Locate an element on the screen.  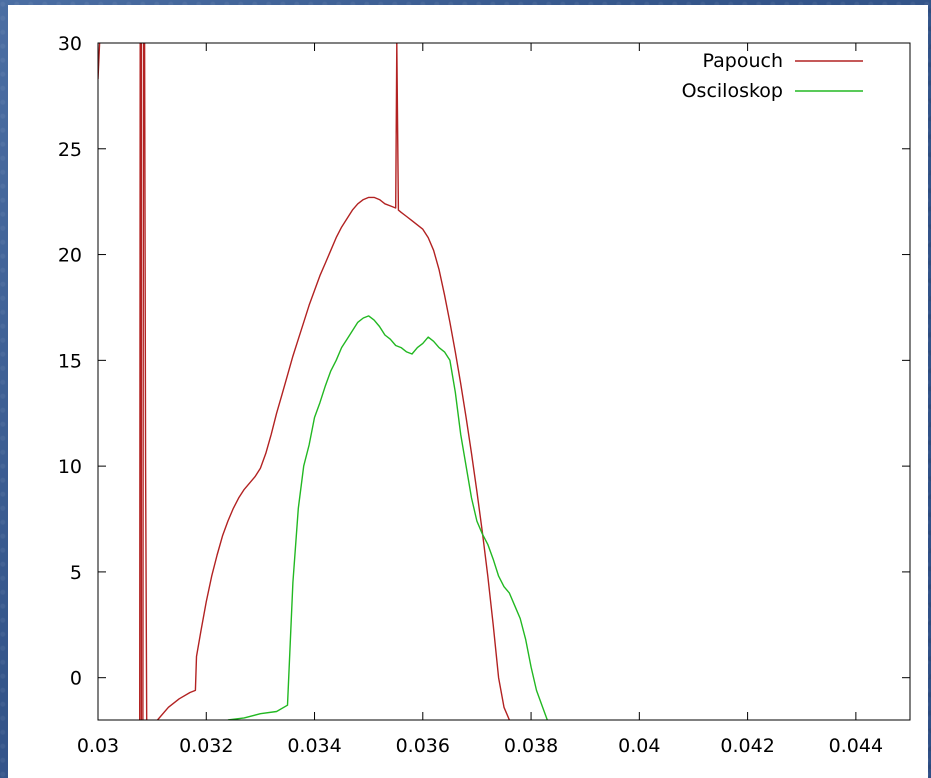
y-tick-label: 10 is located at coordinates (70, 467).